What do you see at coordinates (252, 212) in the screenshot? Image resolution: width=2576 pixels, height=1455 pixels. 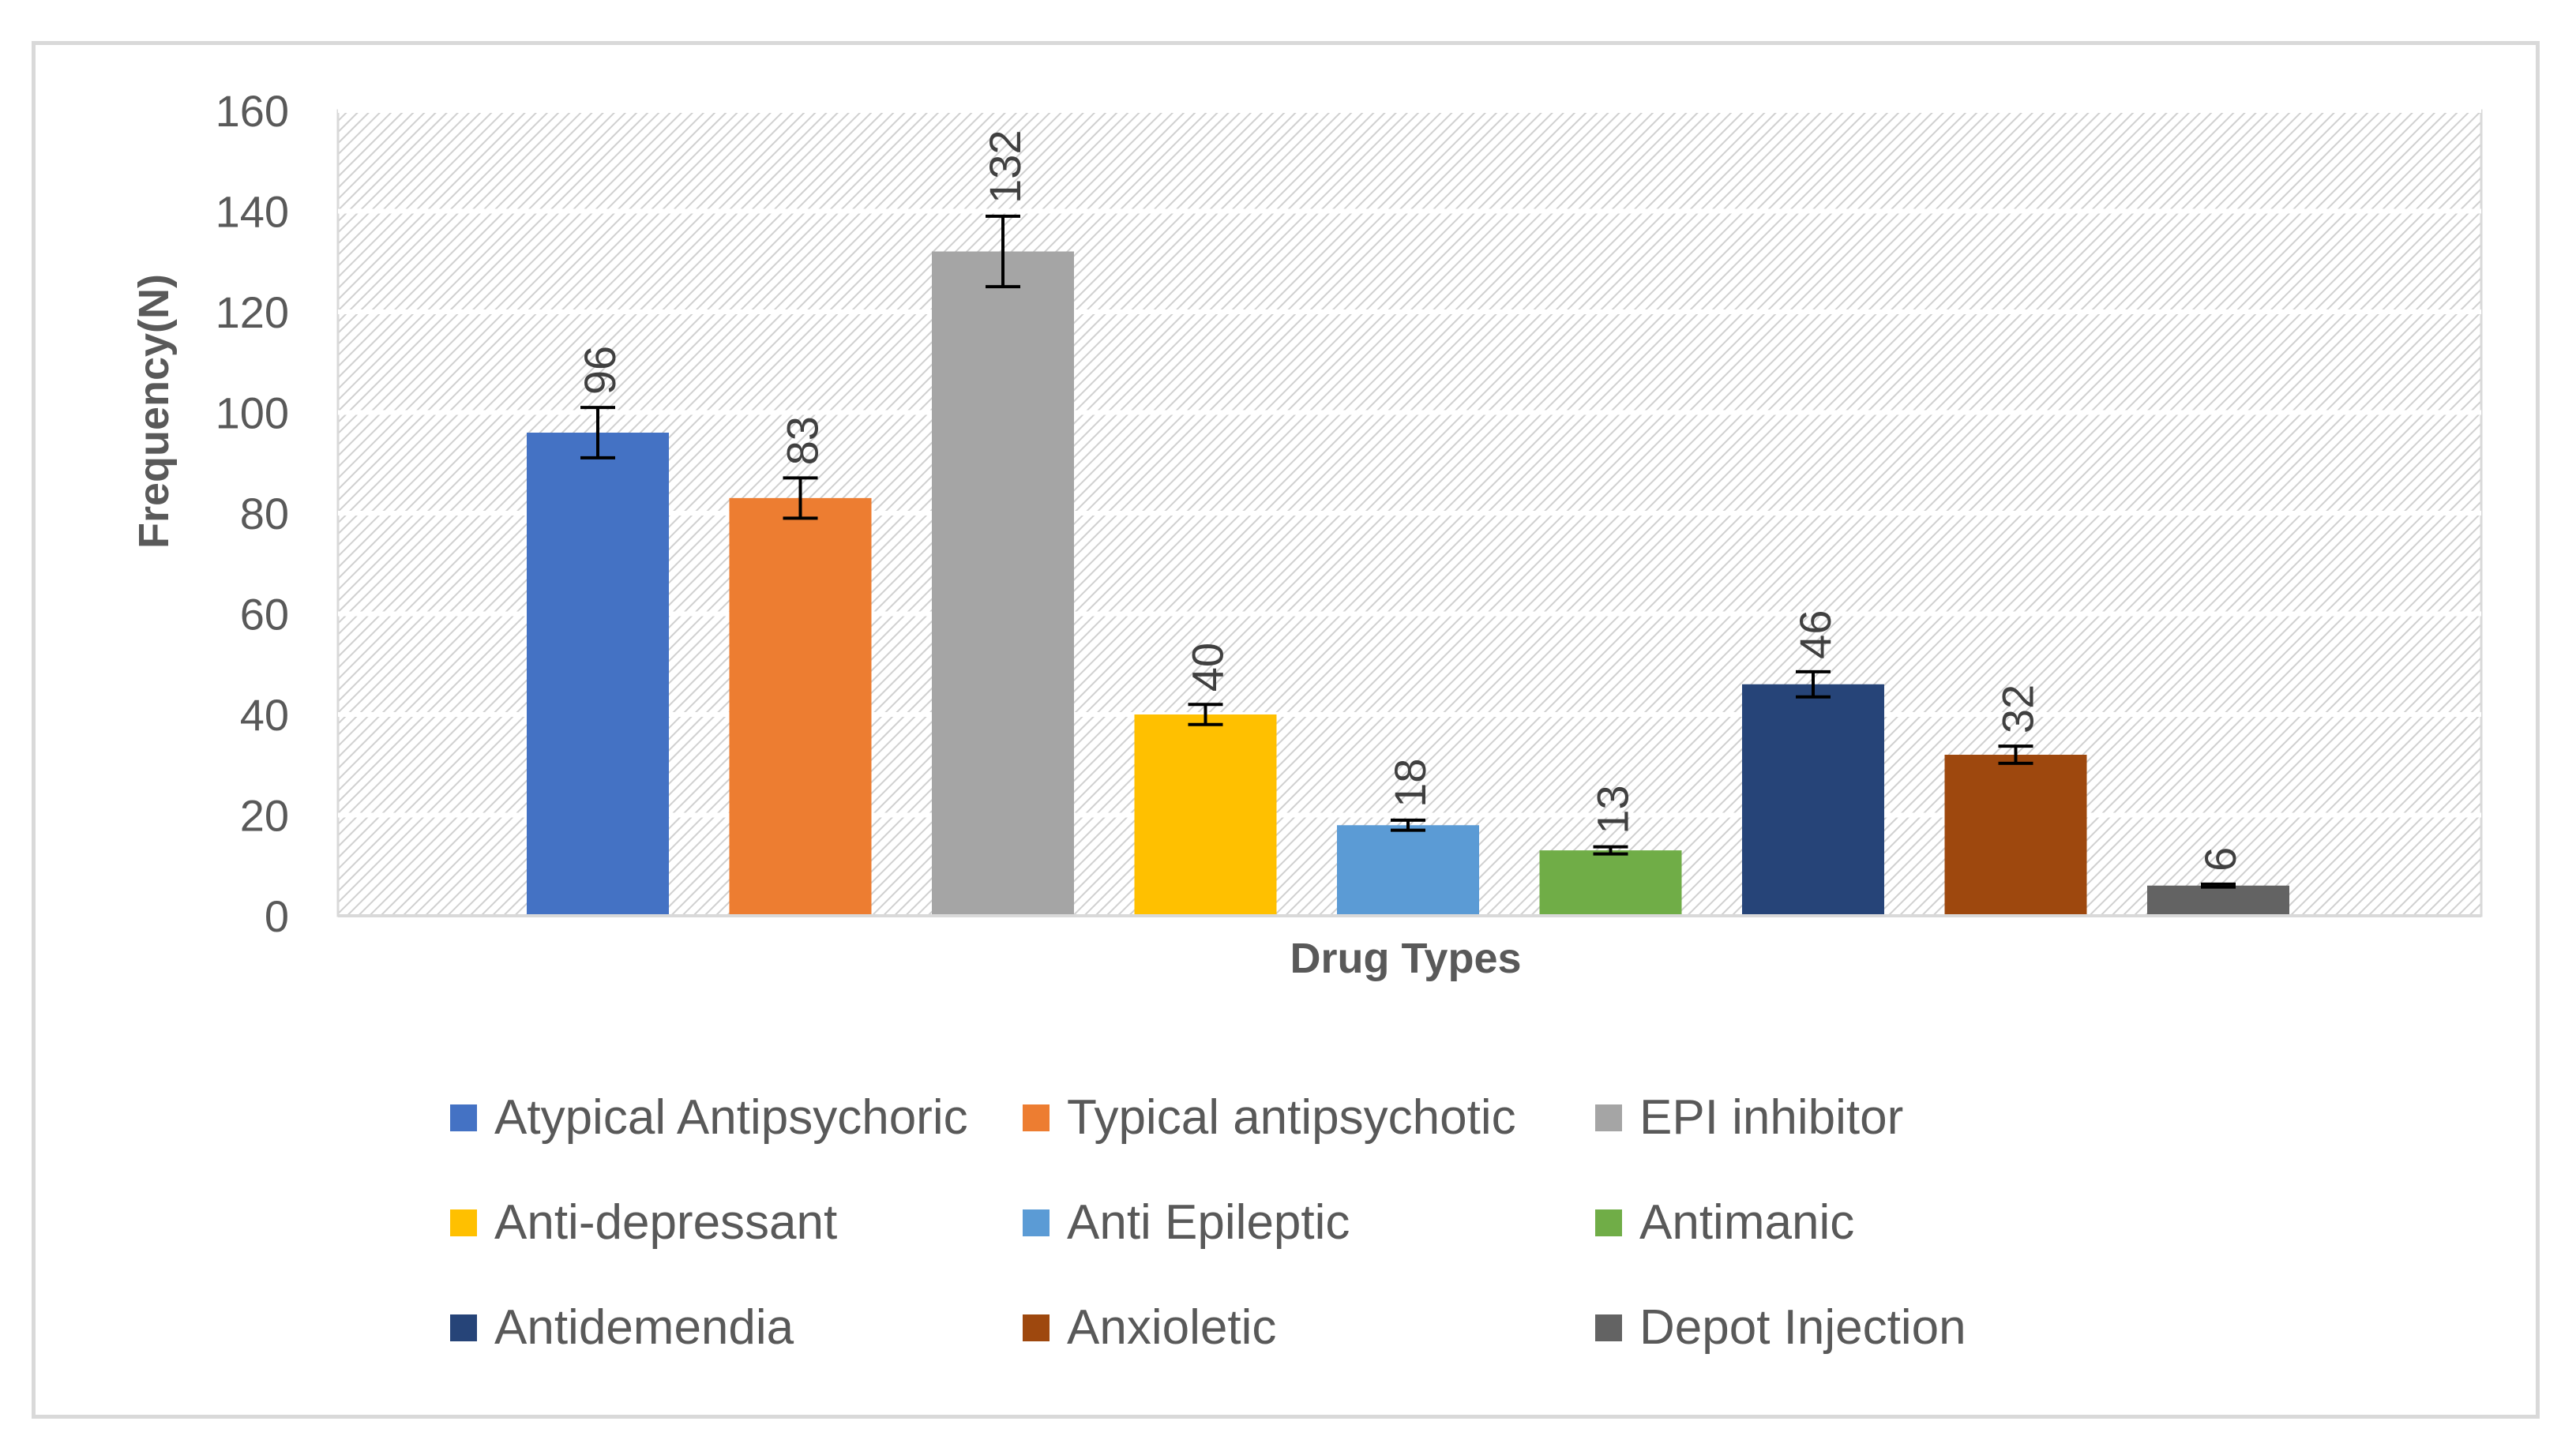 I see `y-tick-label: 140` at bounding box center [252, 212].